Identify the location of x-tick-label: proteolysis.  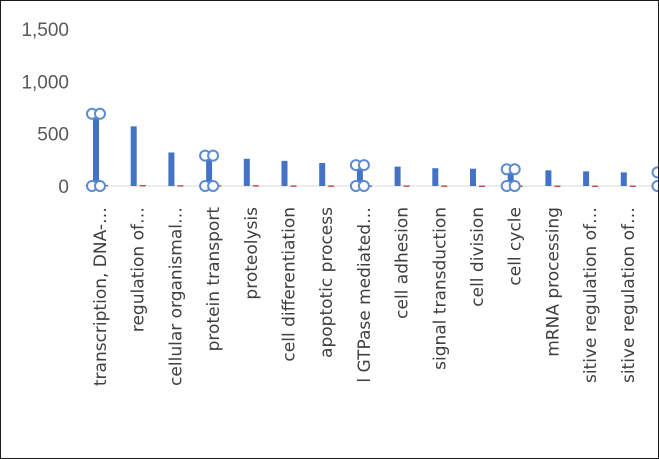
(252, 253).